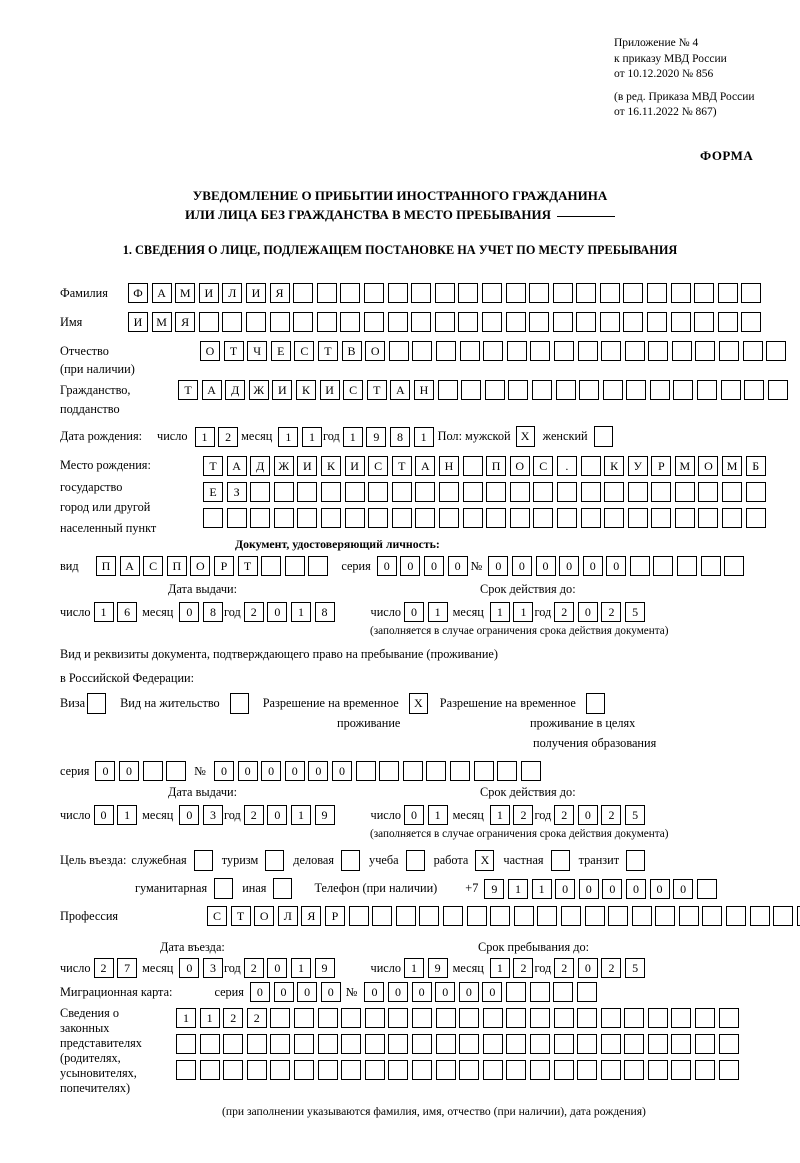 The width and height of the screenshot is (800, 1163). I want to click on char-cell: 6, so click(127, 612).